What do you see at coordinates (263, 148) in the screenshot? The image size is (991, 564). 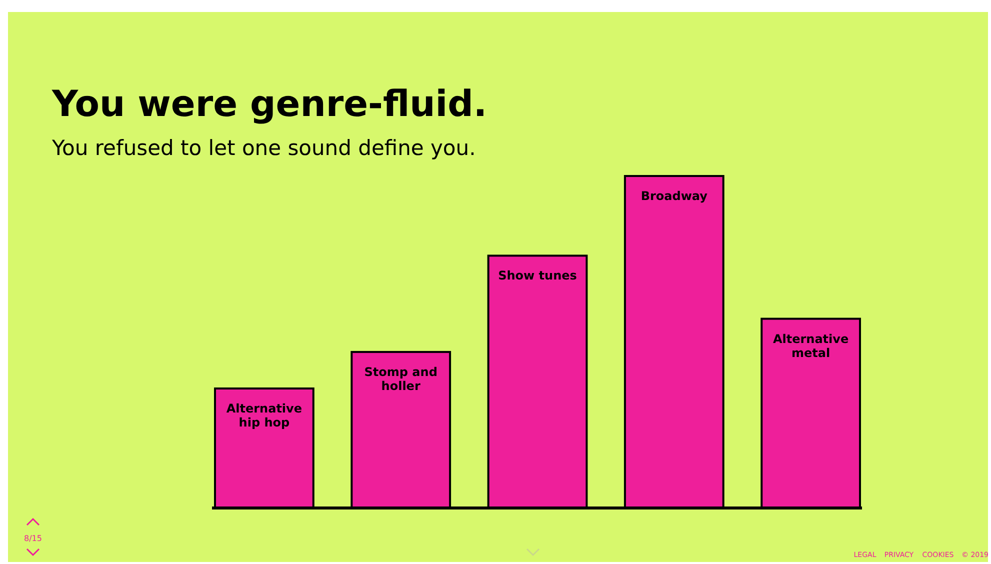 I see `chart-subtitle: You refused to let one sound define you.` at bounding box center [263, 148].